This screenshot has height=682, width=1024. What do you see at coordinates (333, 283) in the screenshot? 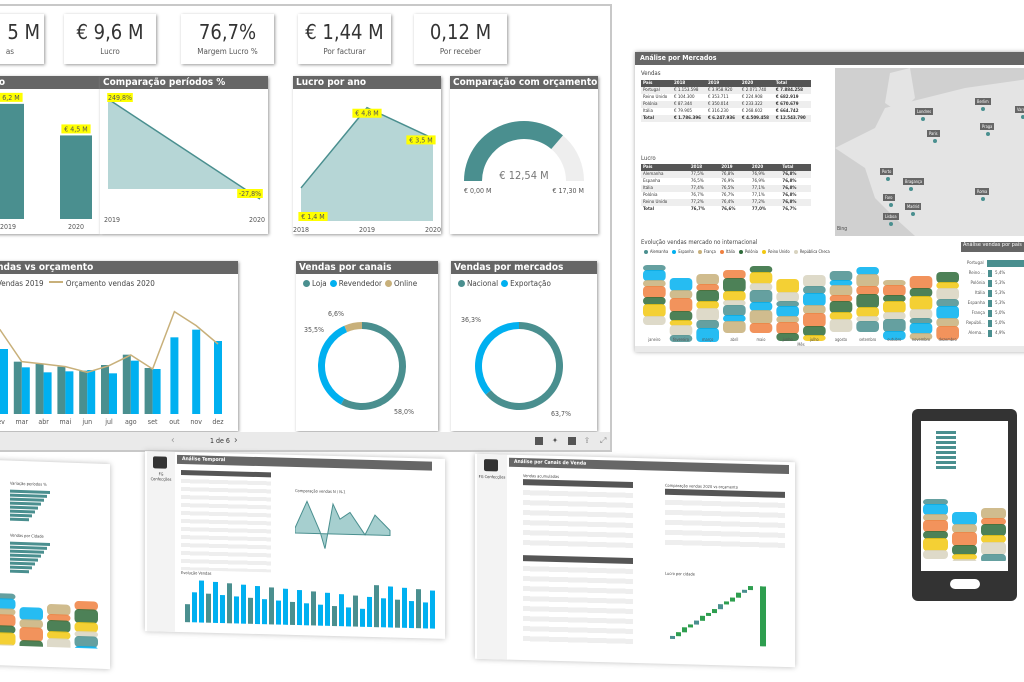
I see `legend-dot` at bounding box center [333, 283].